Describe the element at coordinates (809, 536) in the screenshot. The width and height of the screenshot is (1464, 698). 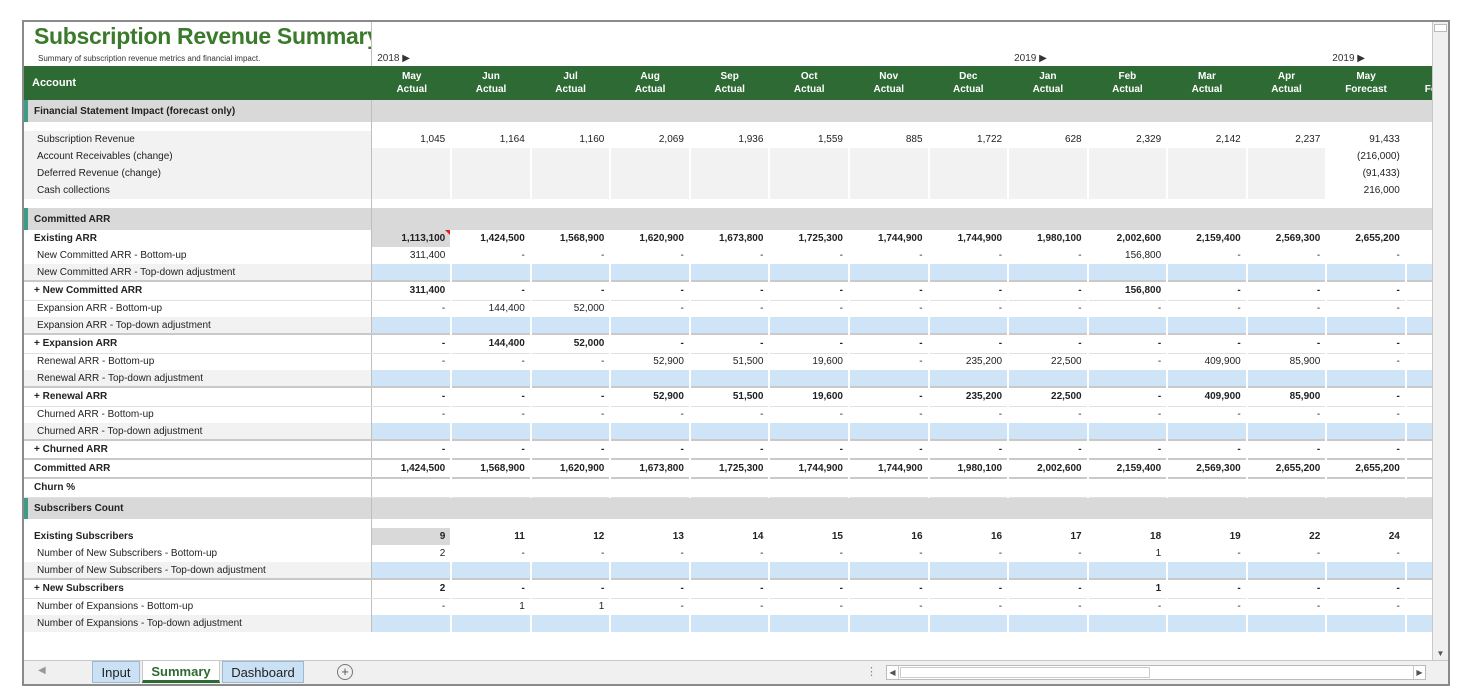
I see `table-cell: 15` at that location.